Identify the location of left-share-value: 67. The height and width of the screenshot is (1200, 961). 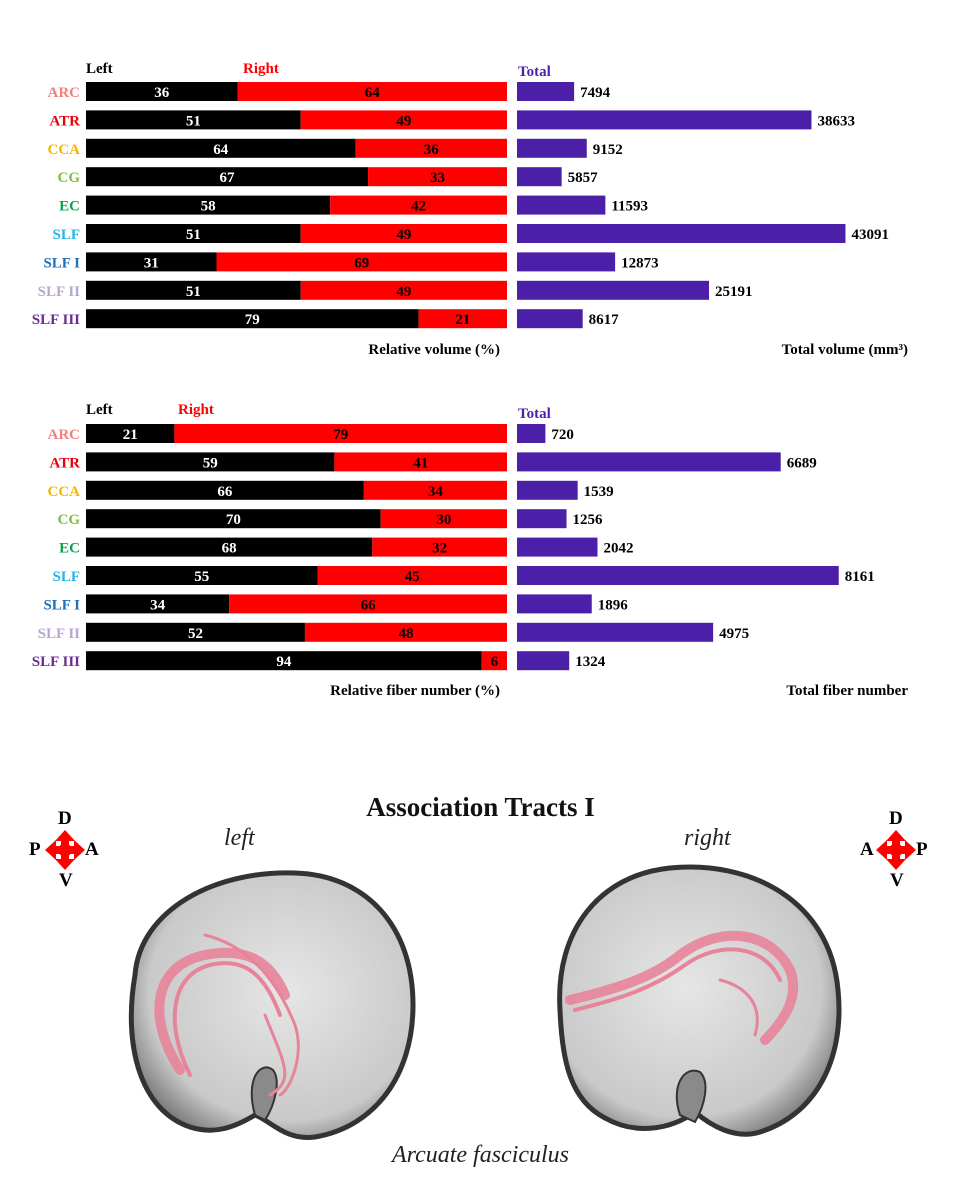
(228, 178).